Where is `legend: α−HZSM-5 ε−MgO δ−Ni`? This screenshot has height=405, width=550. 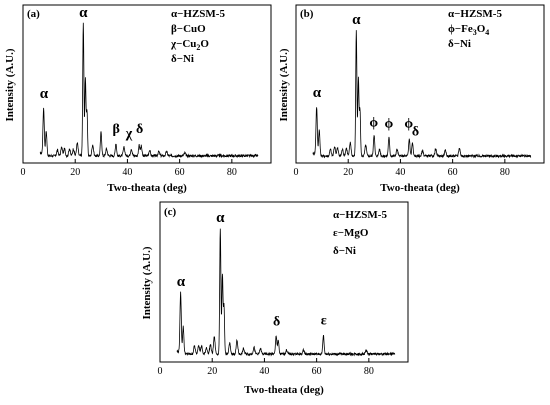 legend: α−HZSM-5 ε−MgO δ−Ni is located at coordinates (360, 233).